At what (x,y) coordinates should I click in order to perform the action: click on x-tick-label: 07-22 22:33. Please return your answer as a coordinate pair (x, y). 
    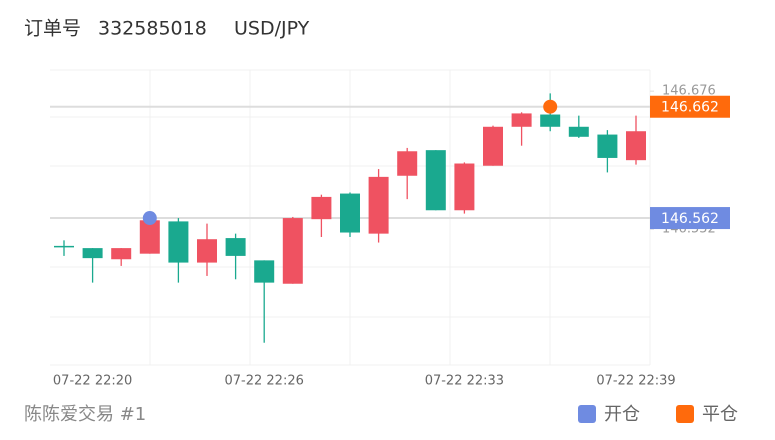
    Looking at the image, I should click on (464, 381).